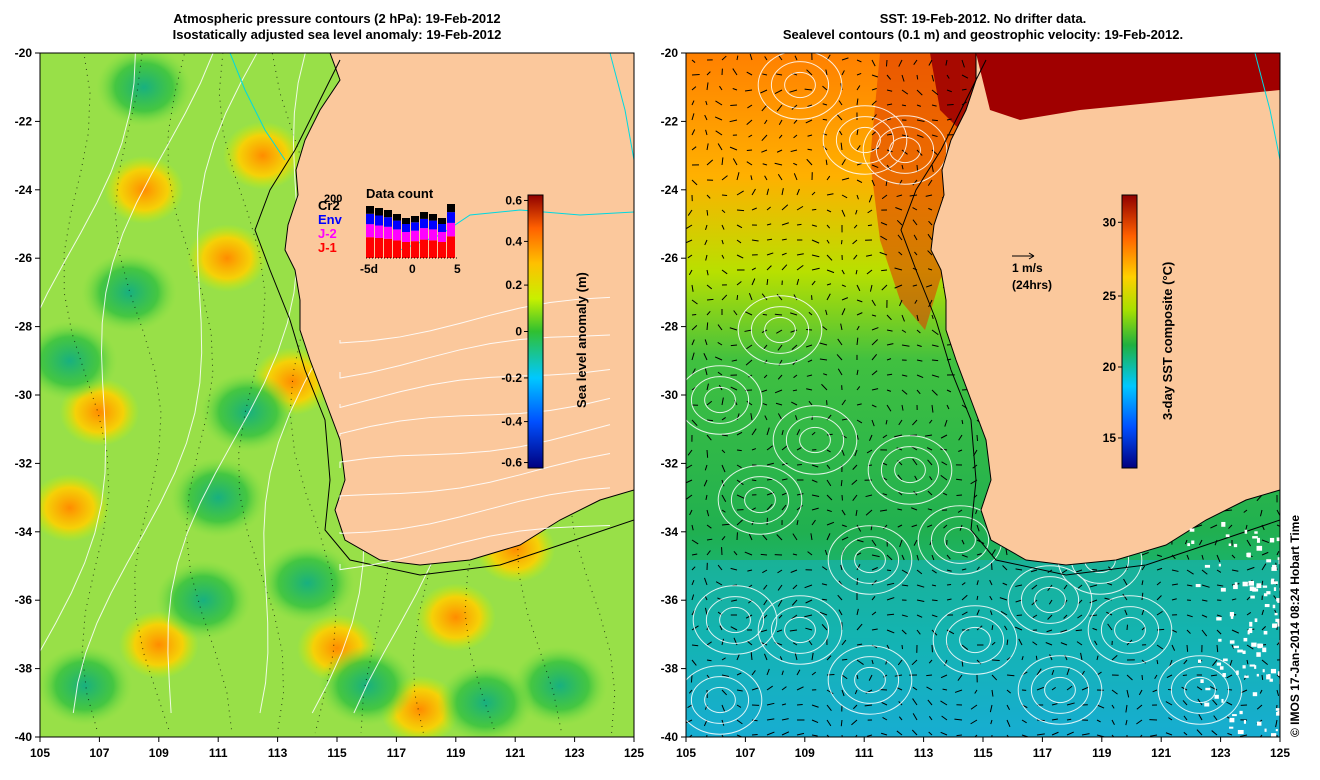  Describe the element at coordinates (24, 532) in the screenshot. I see `left-lat-tick-label: -34` at that location.